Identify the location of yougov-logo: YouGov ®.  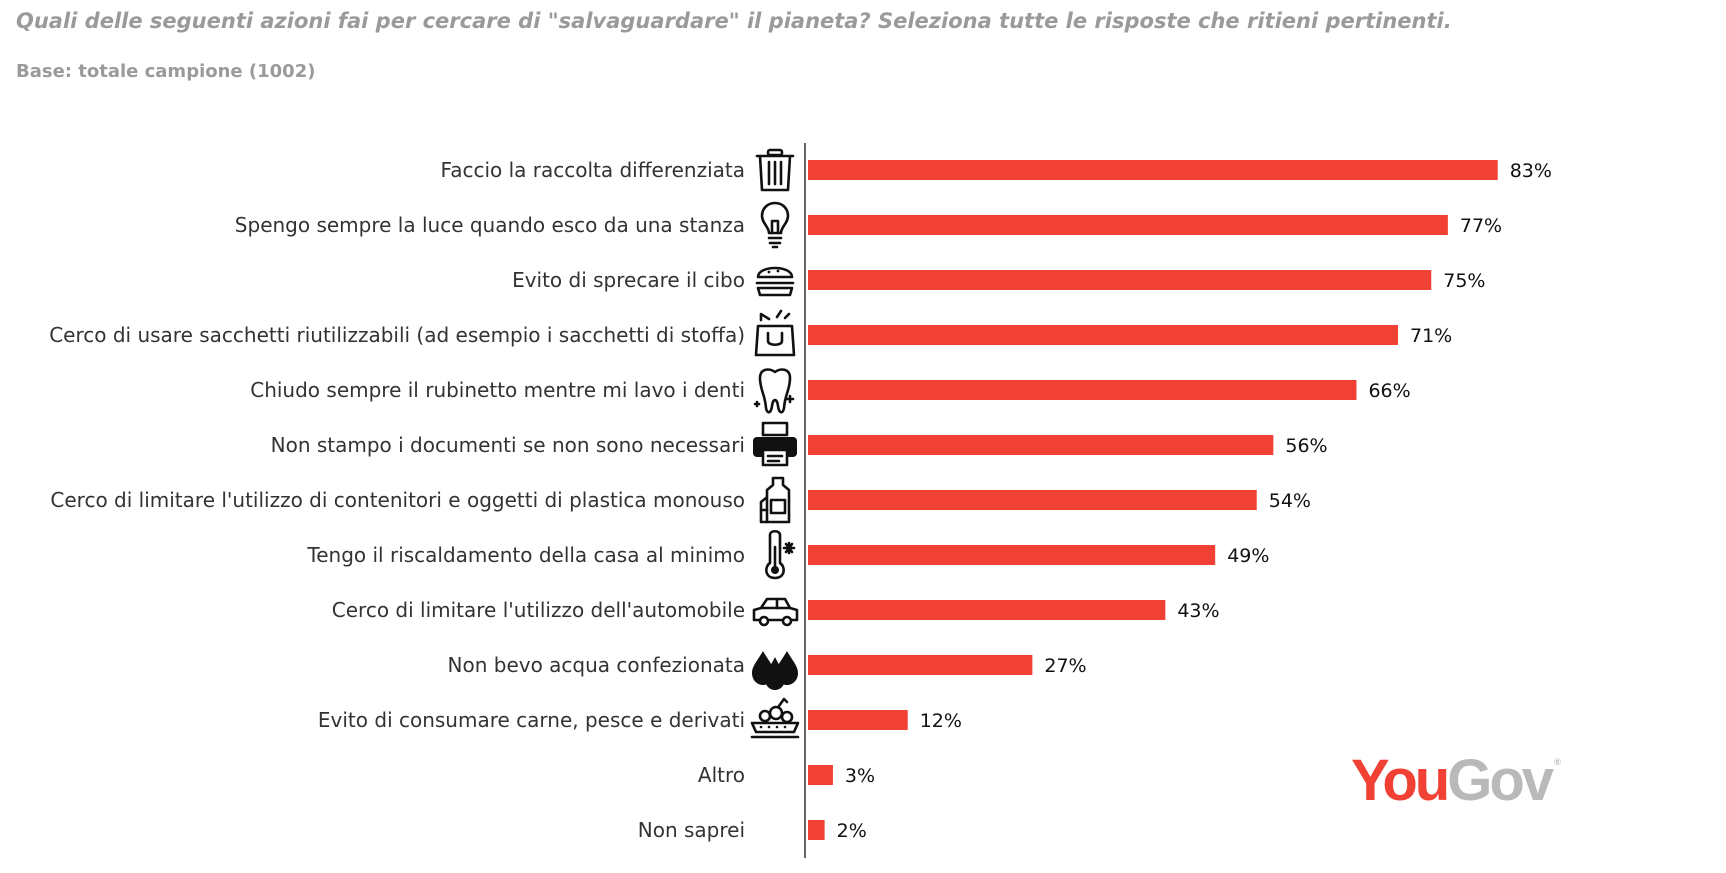
(1456, 781).